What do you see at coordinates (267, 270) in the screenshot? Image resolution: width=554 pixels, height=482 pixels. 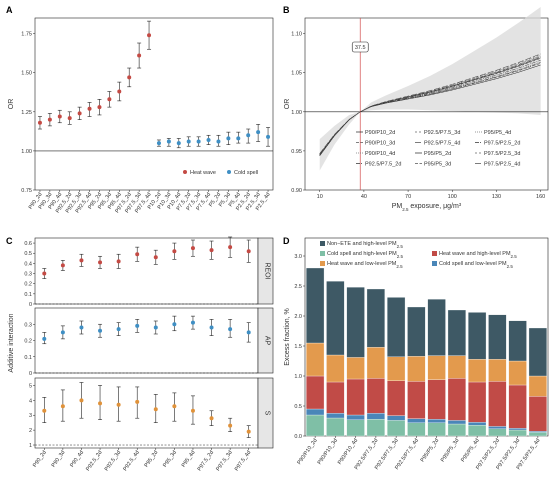 I see `facet-strip-label: REOI` at bounding box center [267, 270].